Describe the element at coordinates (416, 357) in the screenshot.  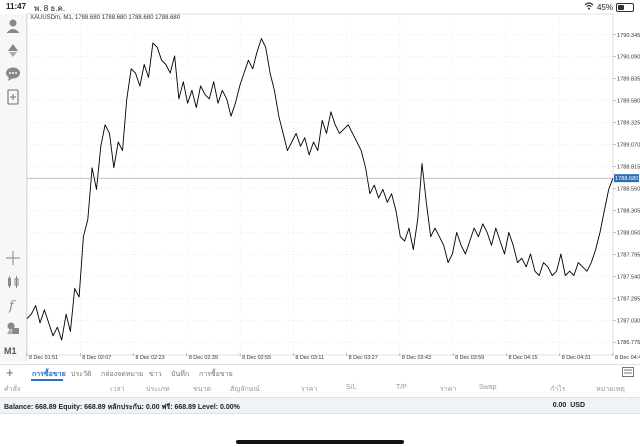
I see `x-tick-label: 8 Dec 03:43` at that location.